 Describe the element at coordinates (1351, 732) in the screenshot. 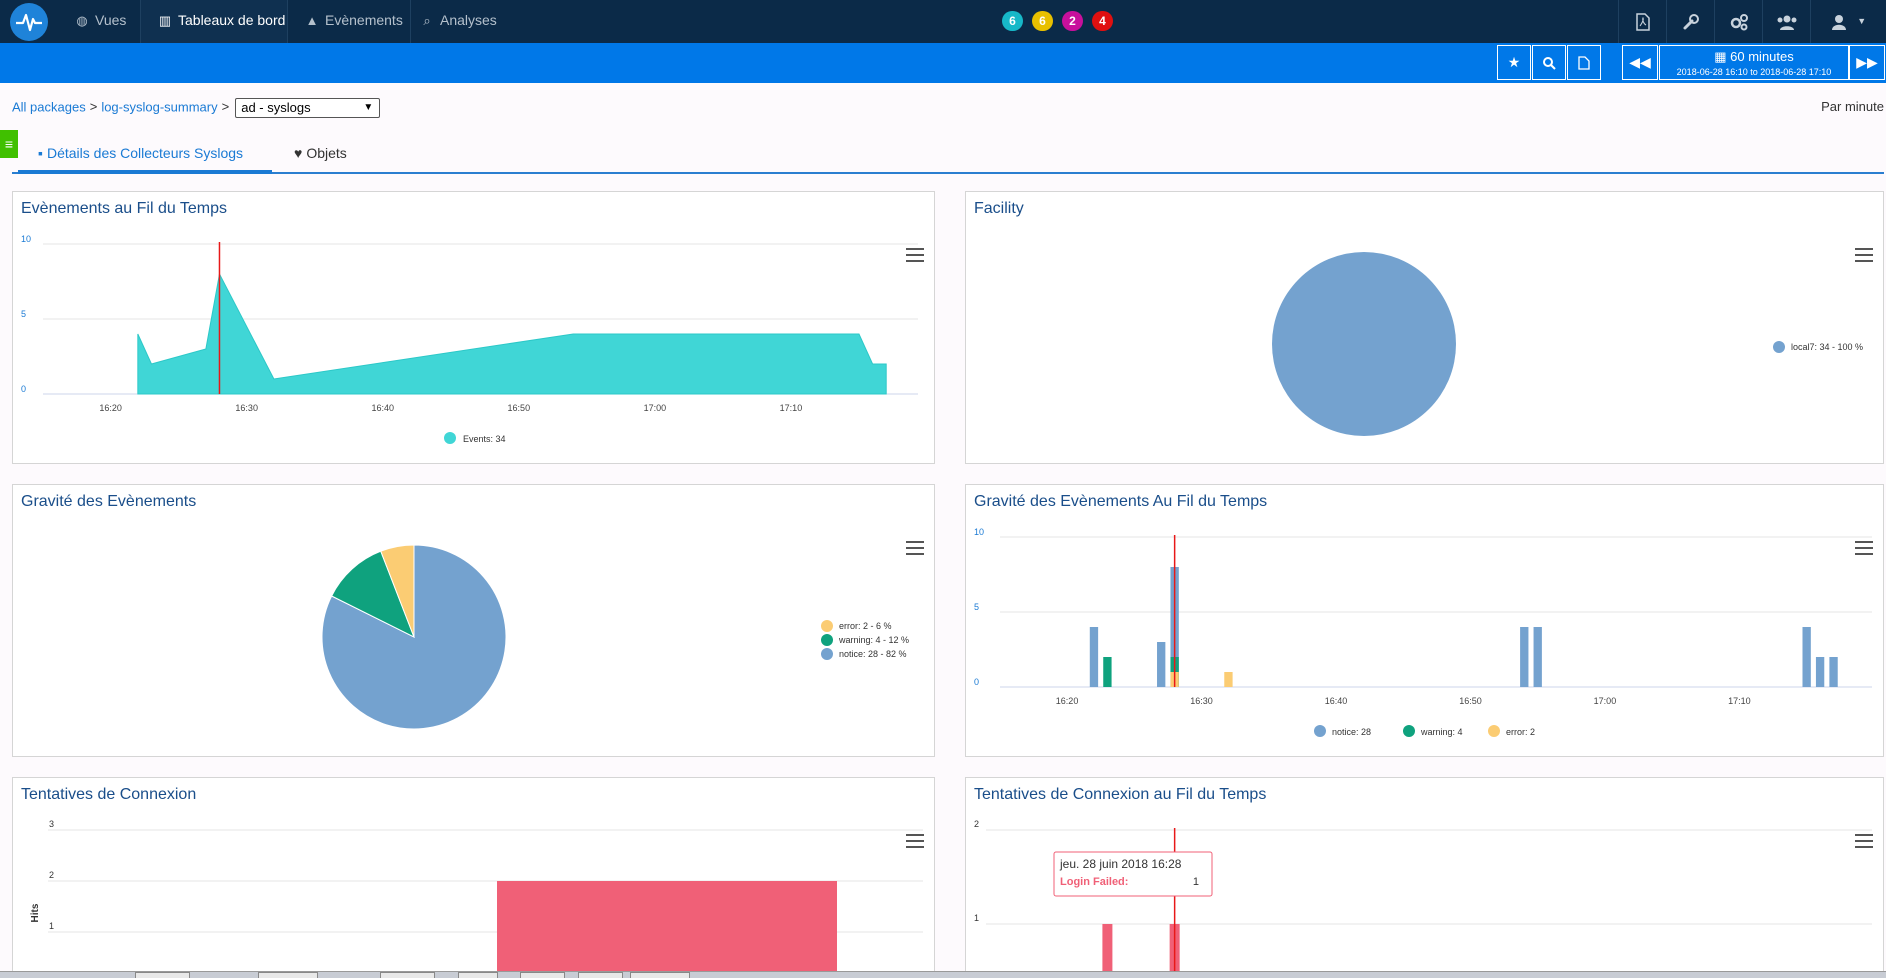

I see `legend-label: notice: 28` at that location.